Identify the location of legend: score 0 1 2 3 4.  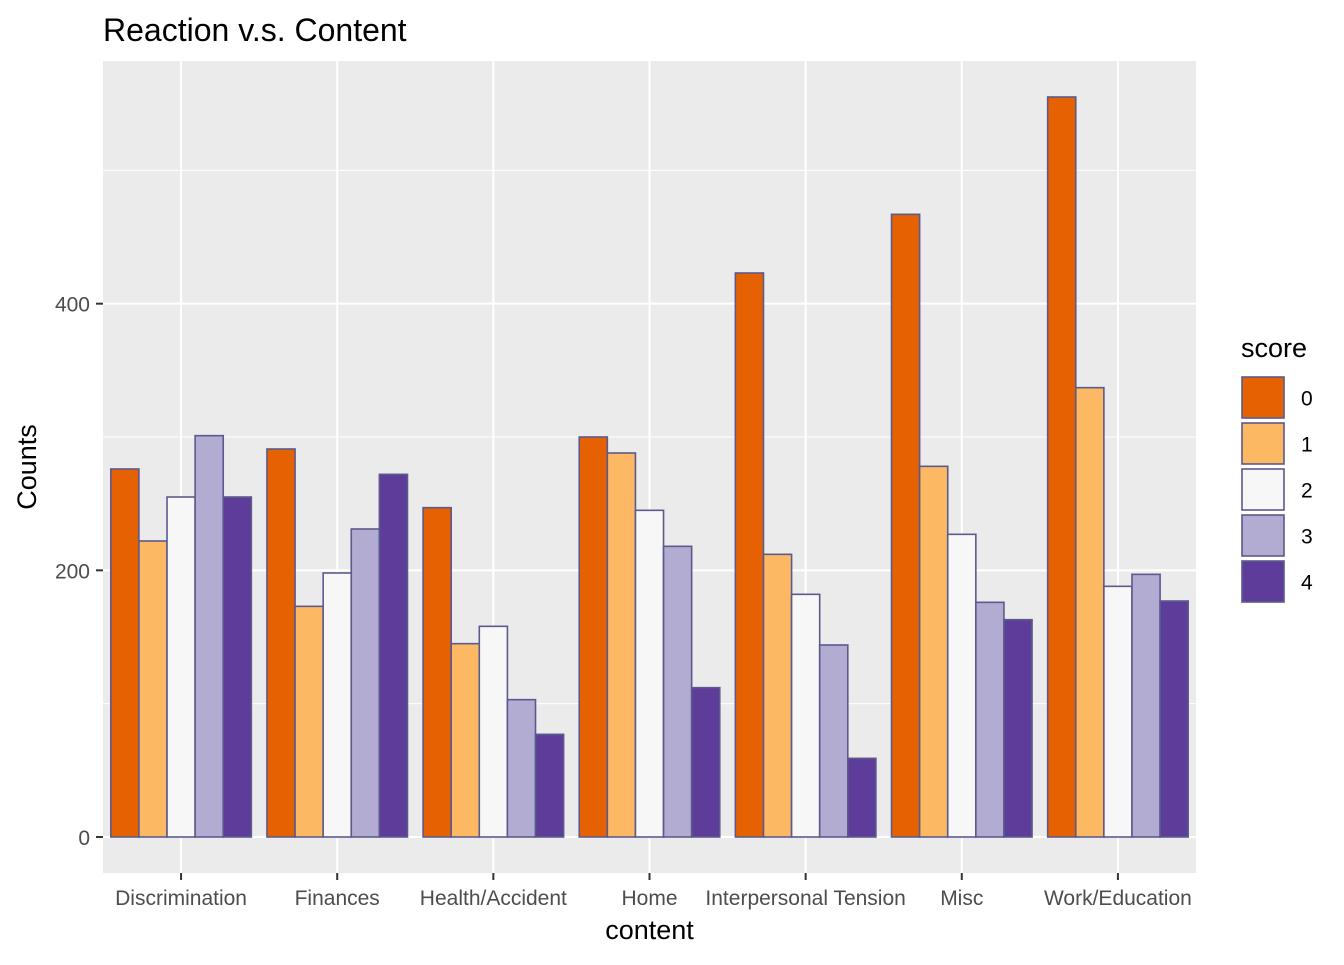
(1277, 468).